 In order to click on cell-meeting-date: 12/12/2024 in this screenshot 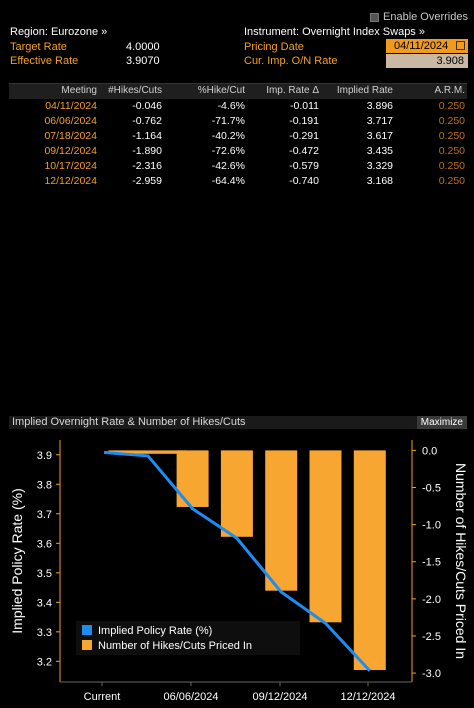, I will do `click(70, 181)`.